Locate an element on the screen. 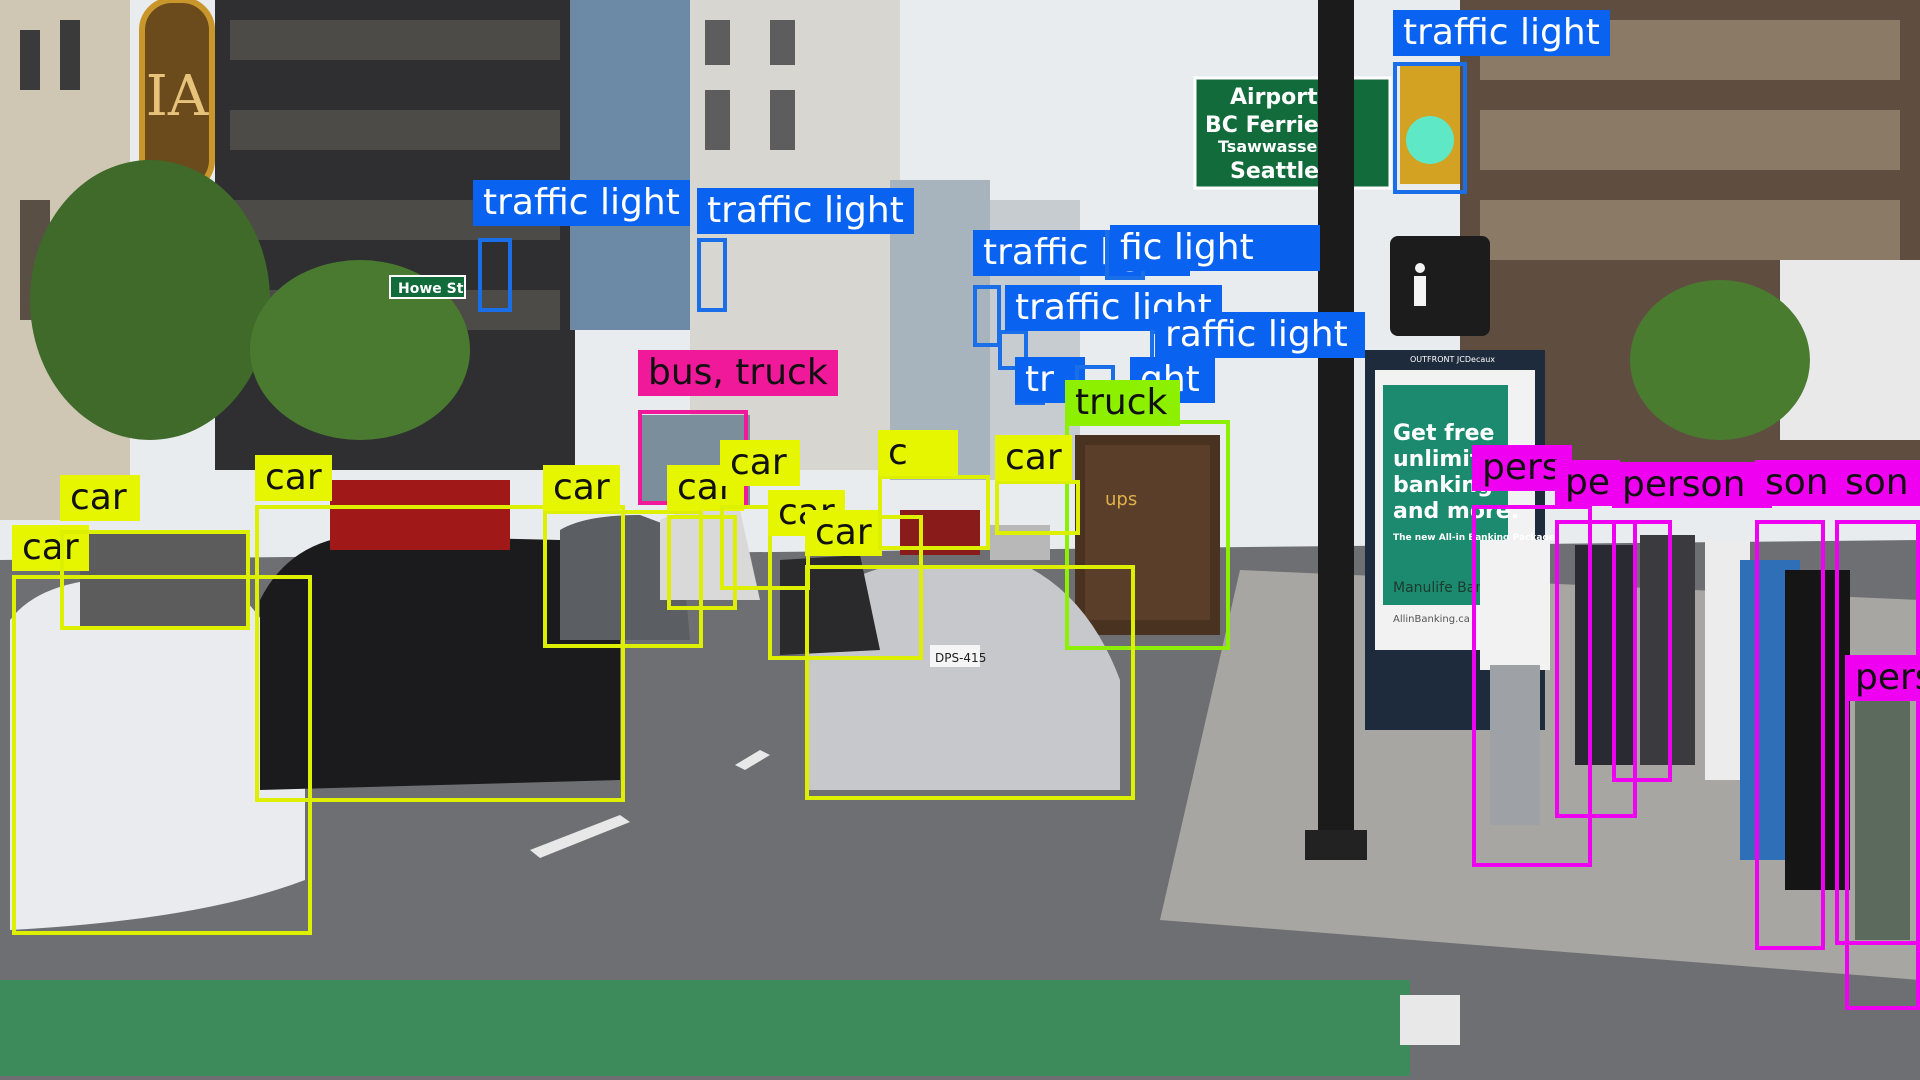 Image resolution: width=1920 pixels, height=1080 pixels. billboard-top-text: OUTFRONT JCDecaux is located at coordinates (1452, 359).